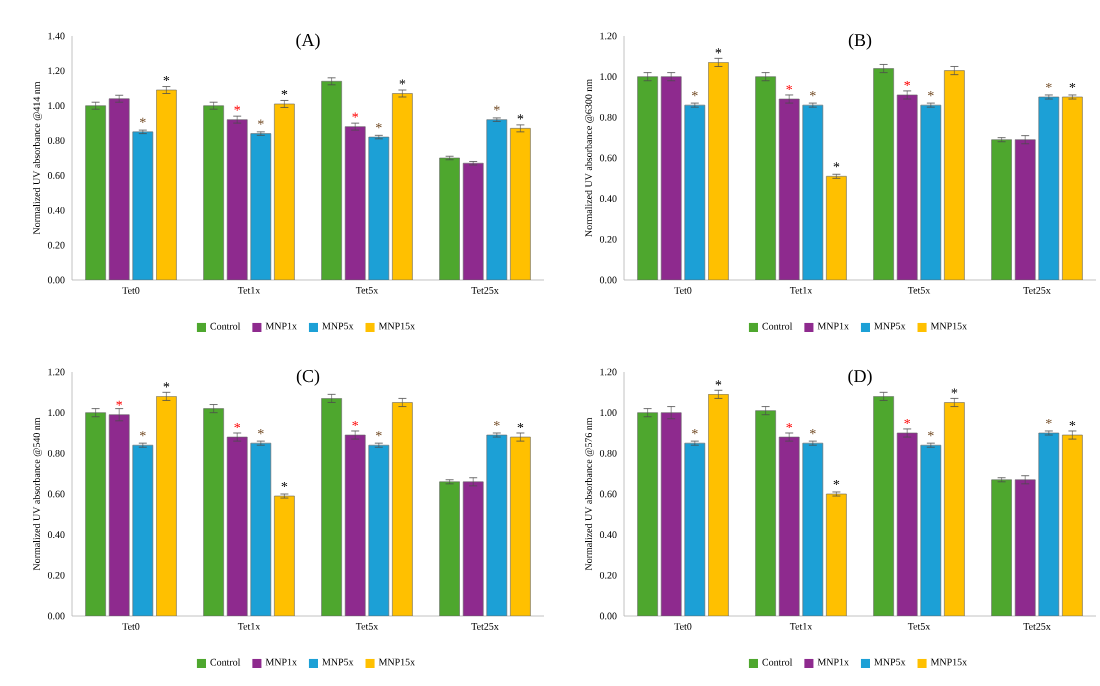 The width and height of the screenshot is (1100, 686). What do you see at coordinates (308, 41) in the screenshot?
I see `chart-title: (A)` at bounding box center [308, 41].